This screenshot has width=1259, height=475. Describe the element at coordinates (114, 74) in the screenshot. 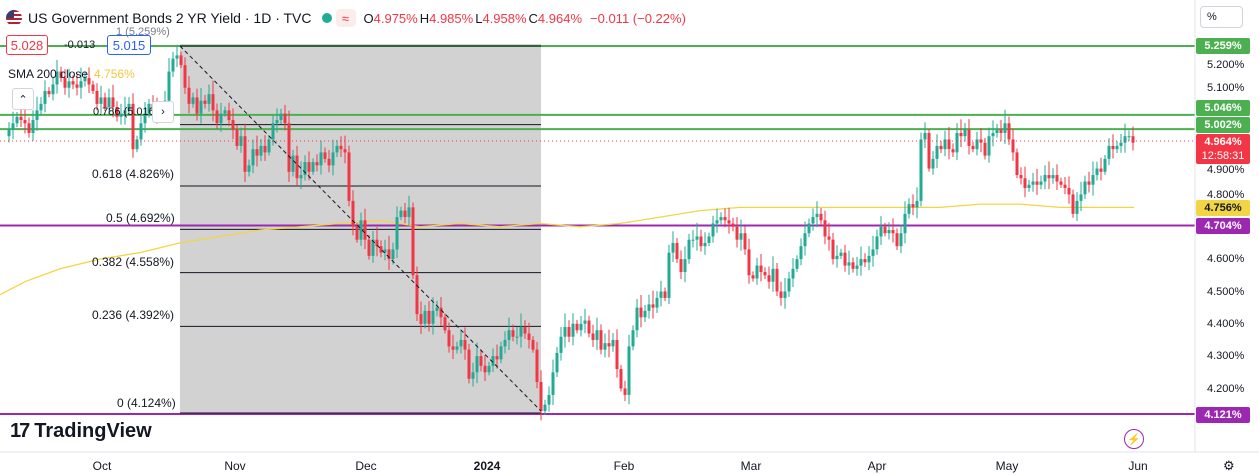

I see `sma-value: 4.756%` at that location.